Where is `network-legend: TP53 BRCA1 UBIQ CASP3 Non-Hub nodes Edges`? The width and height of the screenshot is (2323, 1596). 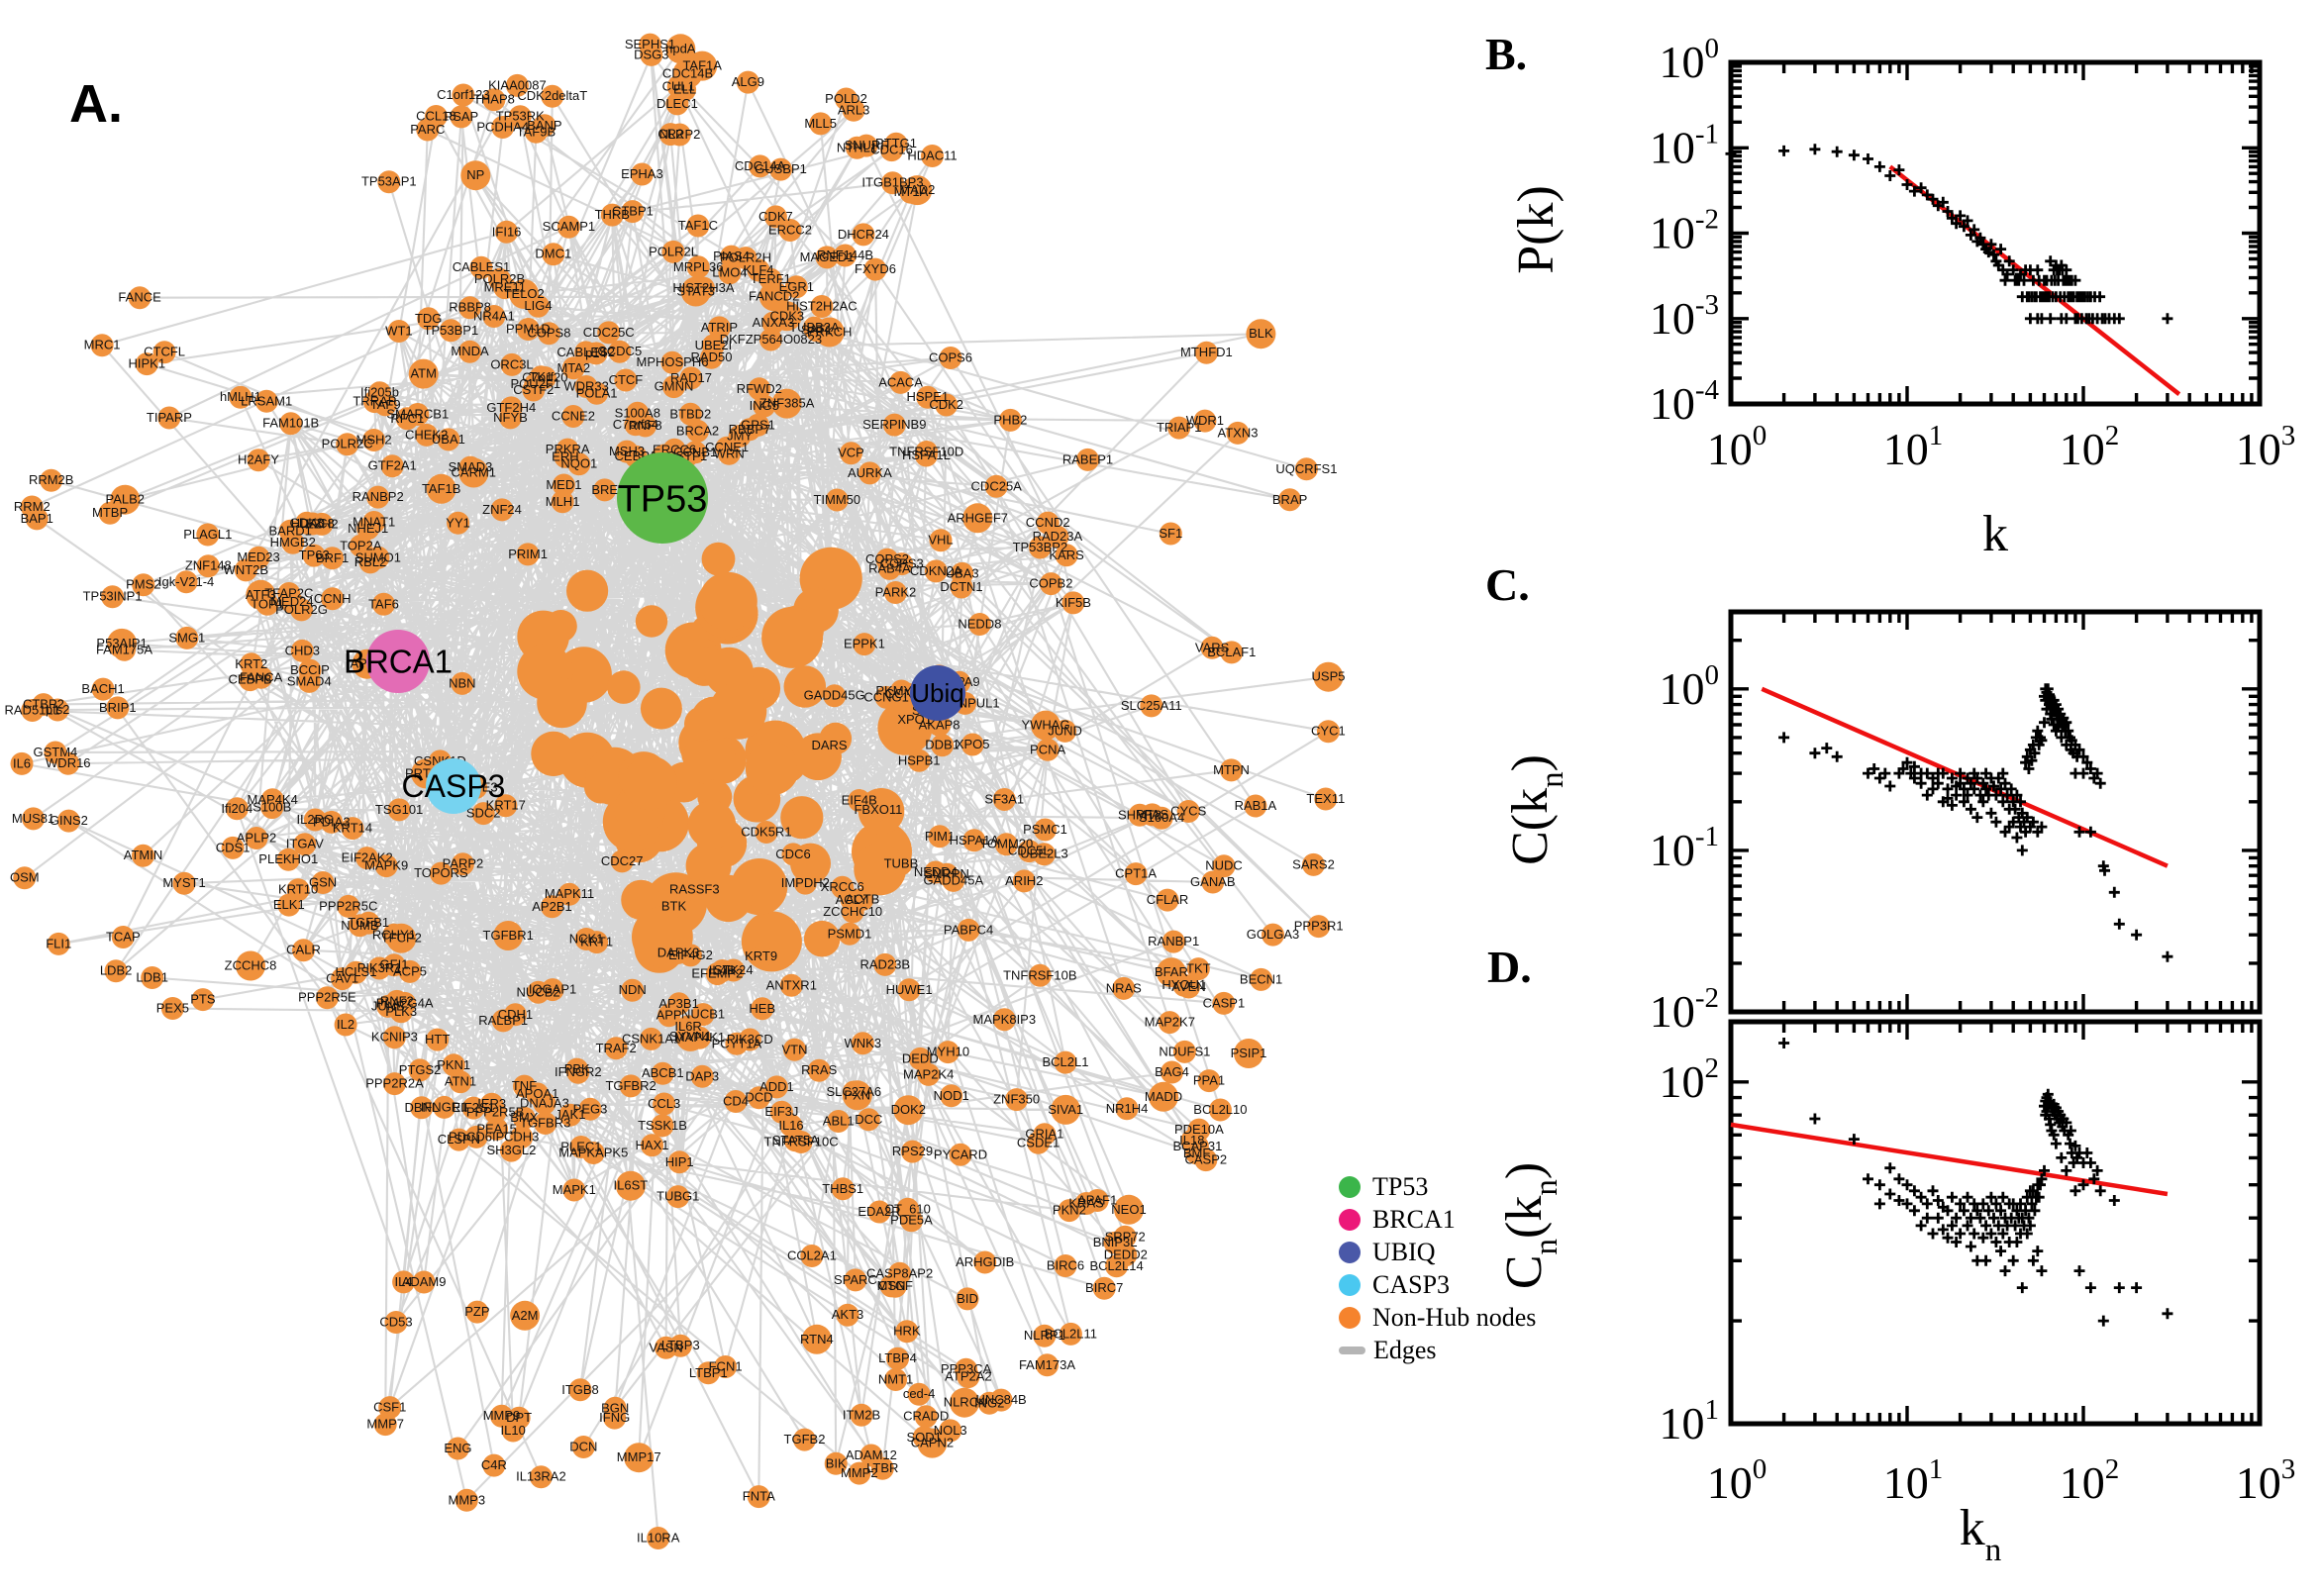
network-legend: TP53 BRCA1 UBIQ CASP3 Non-Hub nodes Edges is located at coordinates (1438, 1268).